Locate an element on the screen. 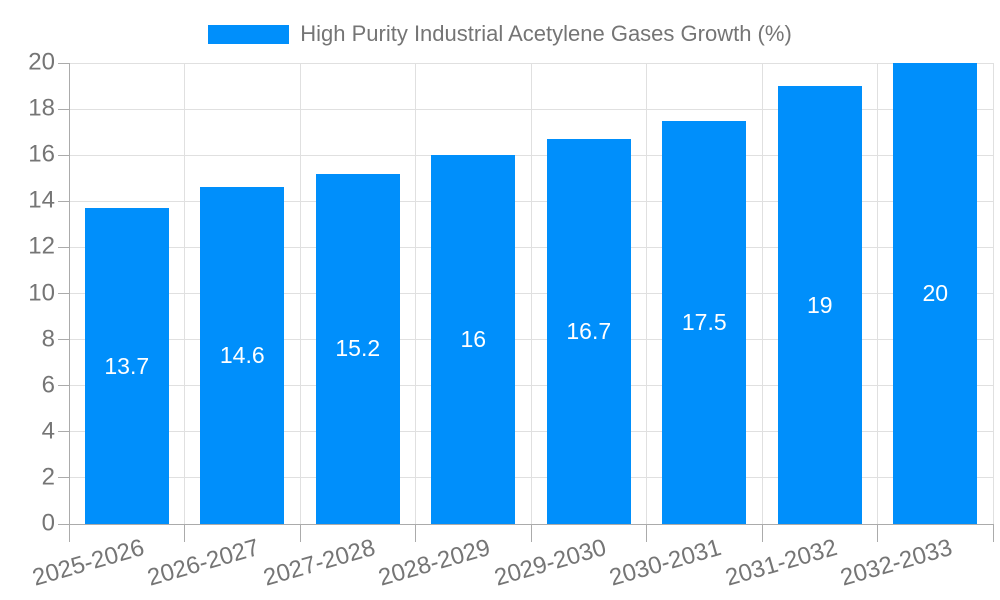  y-axis-tick-label: 10 is located at coordinates (41, 292).